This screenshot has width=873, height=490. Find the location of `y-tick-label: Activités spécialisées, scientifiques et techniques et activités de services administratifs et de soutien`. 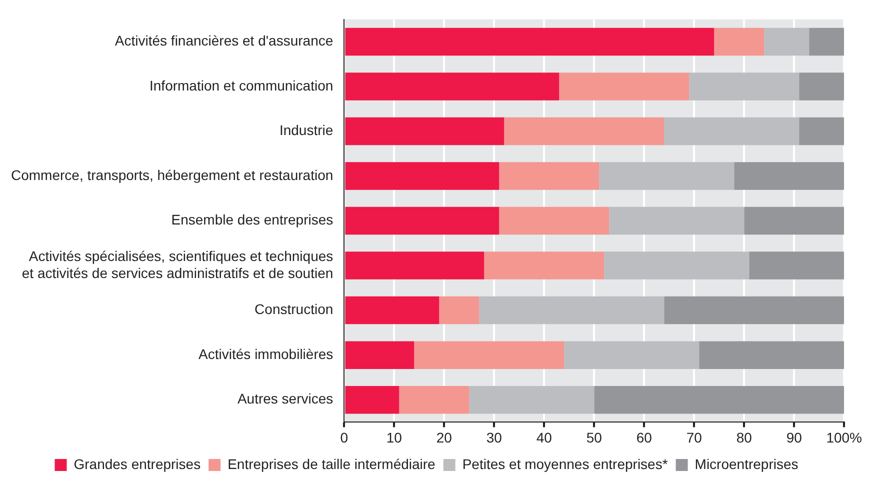

y-tick-label: Activités spécialisées, scientifiques et techniques et activités de services administratifs et de soutien is located at coordinates (178, 264).